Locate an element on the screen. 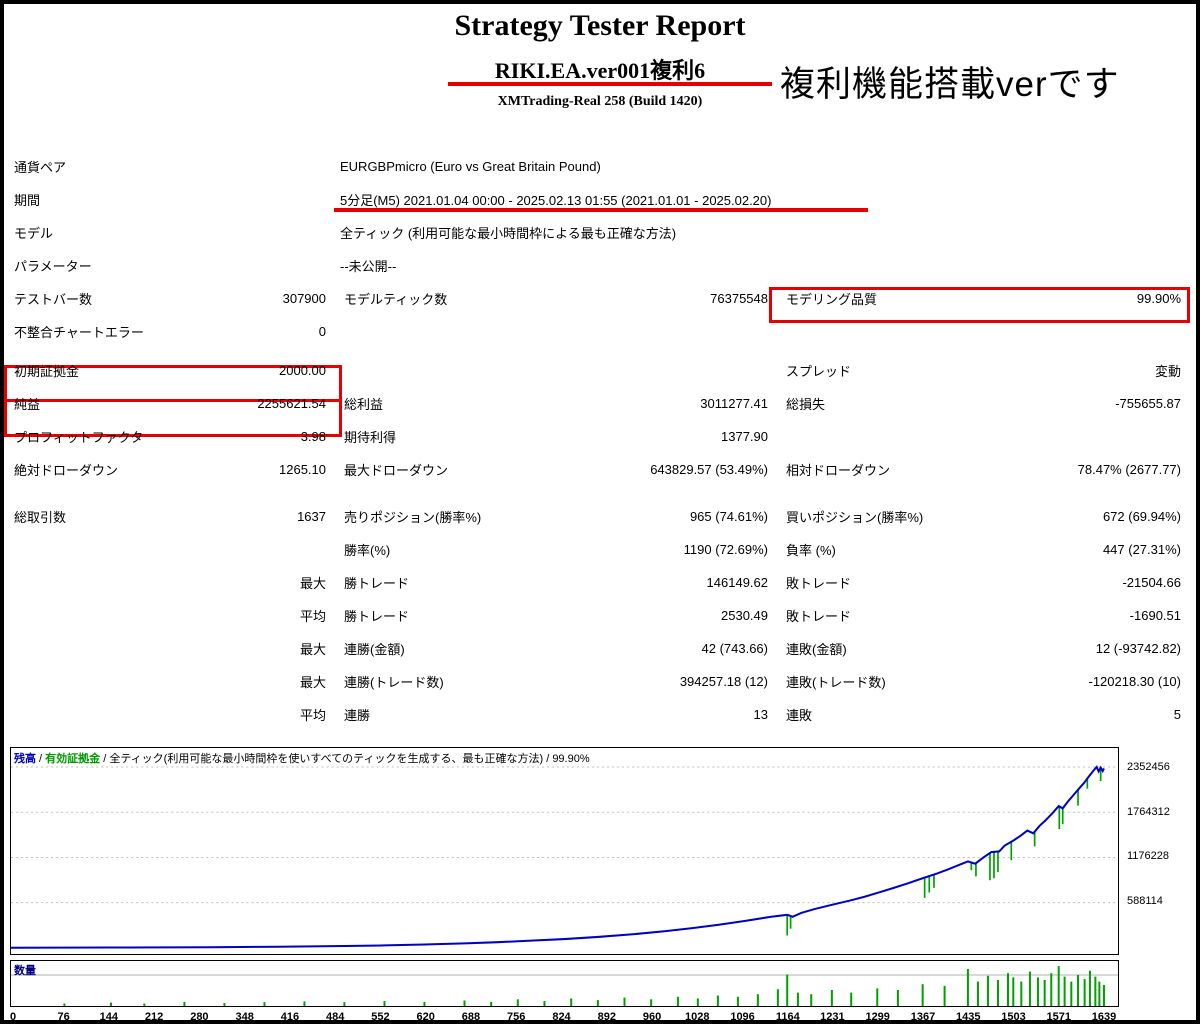 The height and width of the screenshot is (1024, 1200). stat-label: 連敗 is located at coordinates (799, 715).